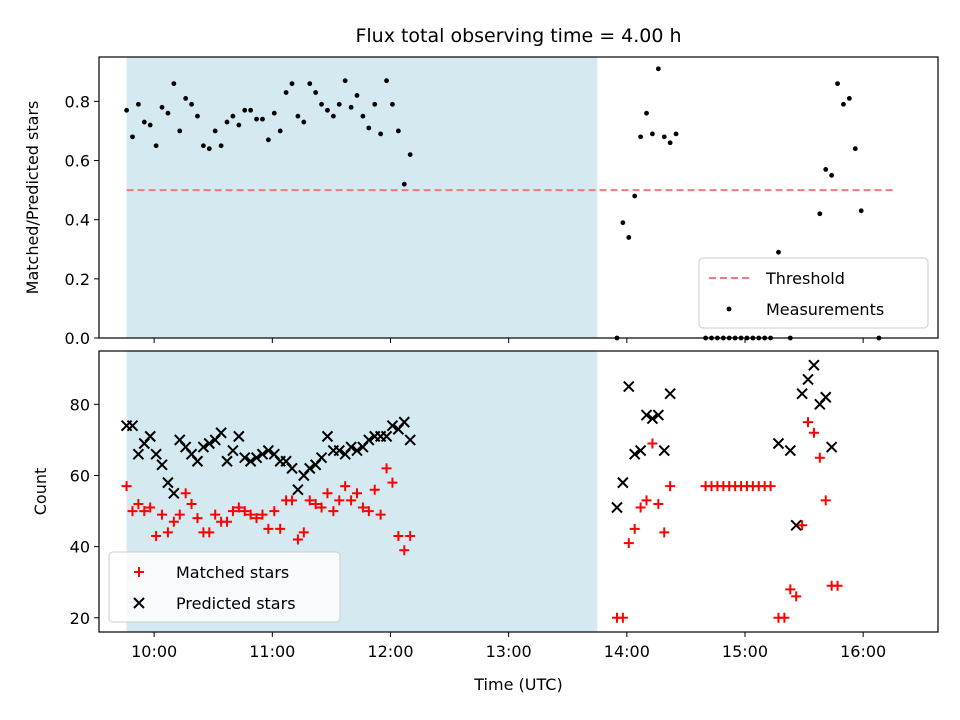 The width and height of the screenshot is (960, 720). Describe the element at coordinates (80, 547) in the screenshot. I see `y-tick-label: 40` at that location.